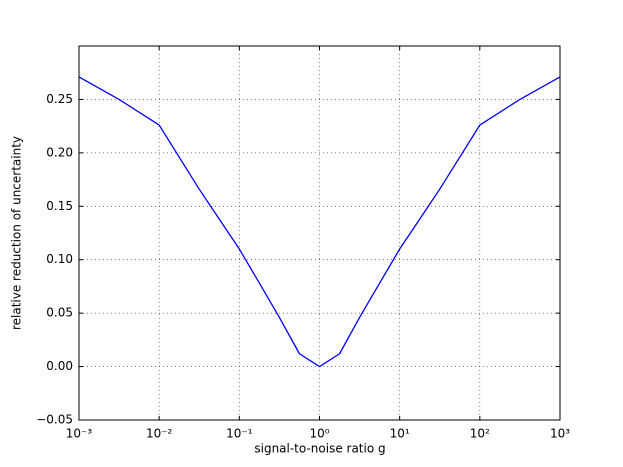 The height and width of the screenshot is (467, 623). Describe the element at coordinates (400, 434) in the screenshot. I see `x-tick-label: 10¹` at that location.